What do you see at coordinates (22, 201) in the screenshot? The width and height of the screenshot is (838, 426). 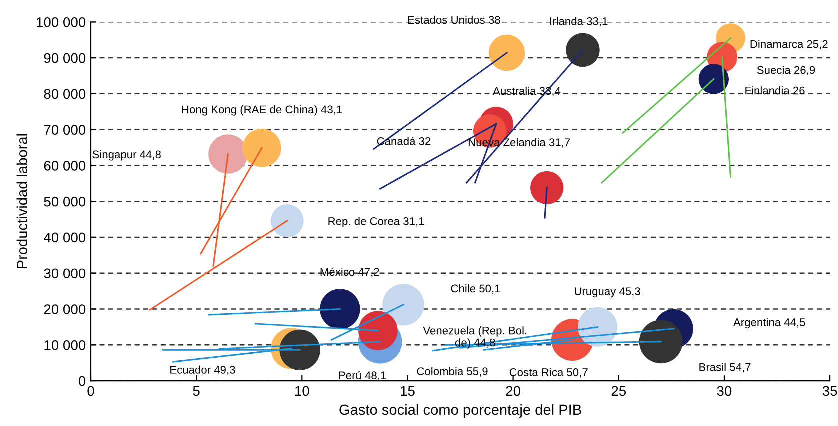 I see `y-axis-title: Productividad laboral` at bounding box center [22, 201].